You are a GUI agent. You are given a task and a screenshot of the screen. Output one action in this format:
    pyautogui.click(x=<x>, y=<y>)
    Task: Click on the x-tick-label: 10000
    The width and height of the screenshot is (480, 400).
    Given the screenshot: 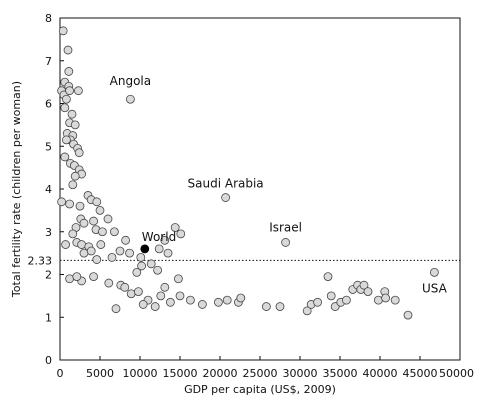 What is the action you would take?
    pyautogui.click(x=140, y=373)
    